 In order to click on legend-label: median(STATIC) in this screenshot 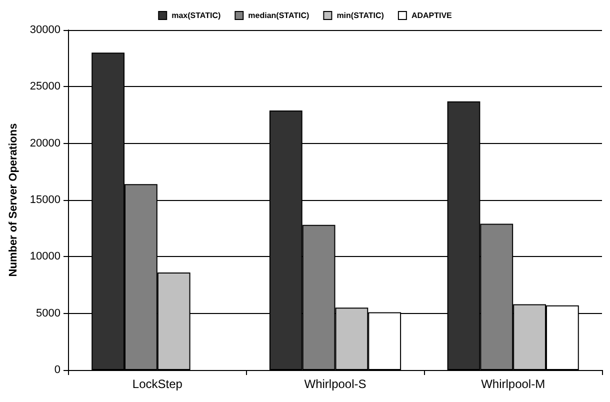, I will do `click(279, 15)`.